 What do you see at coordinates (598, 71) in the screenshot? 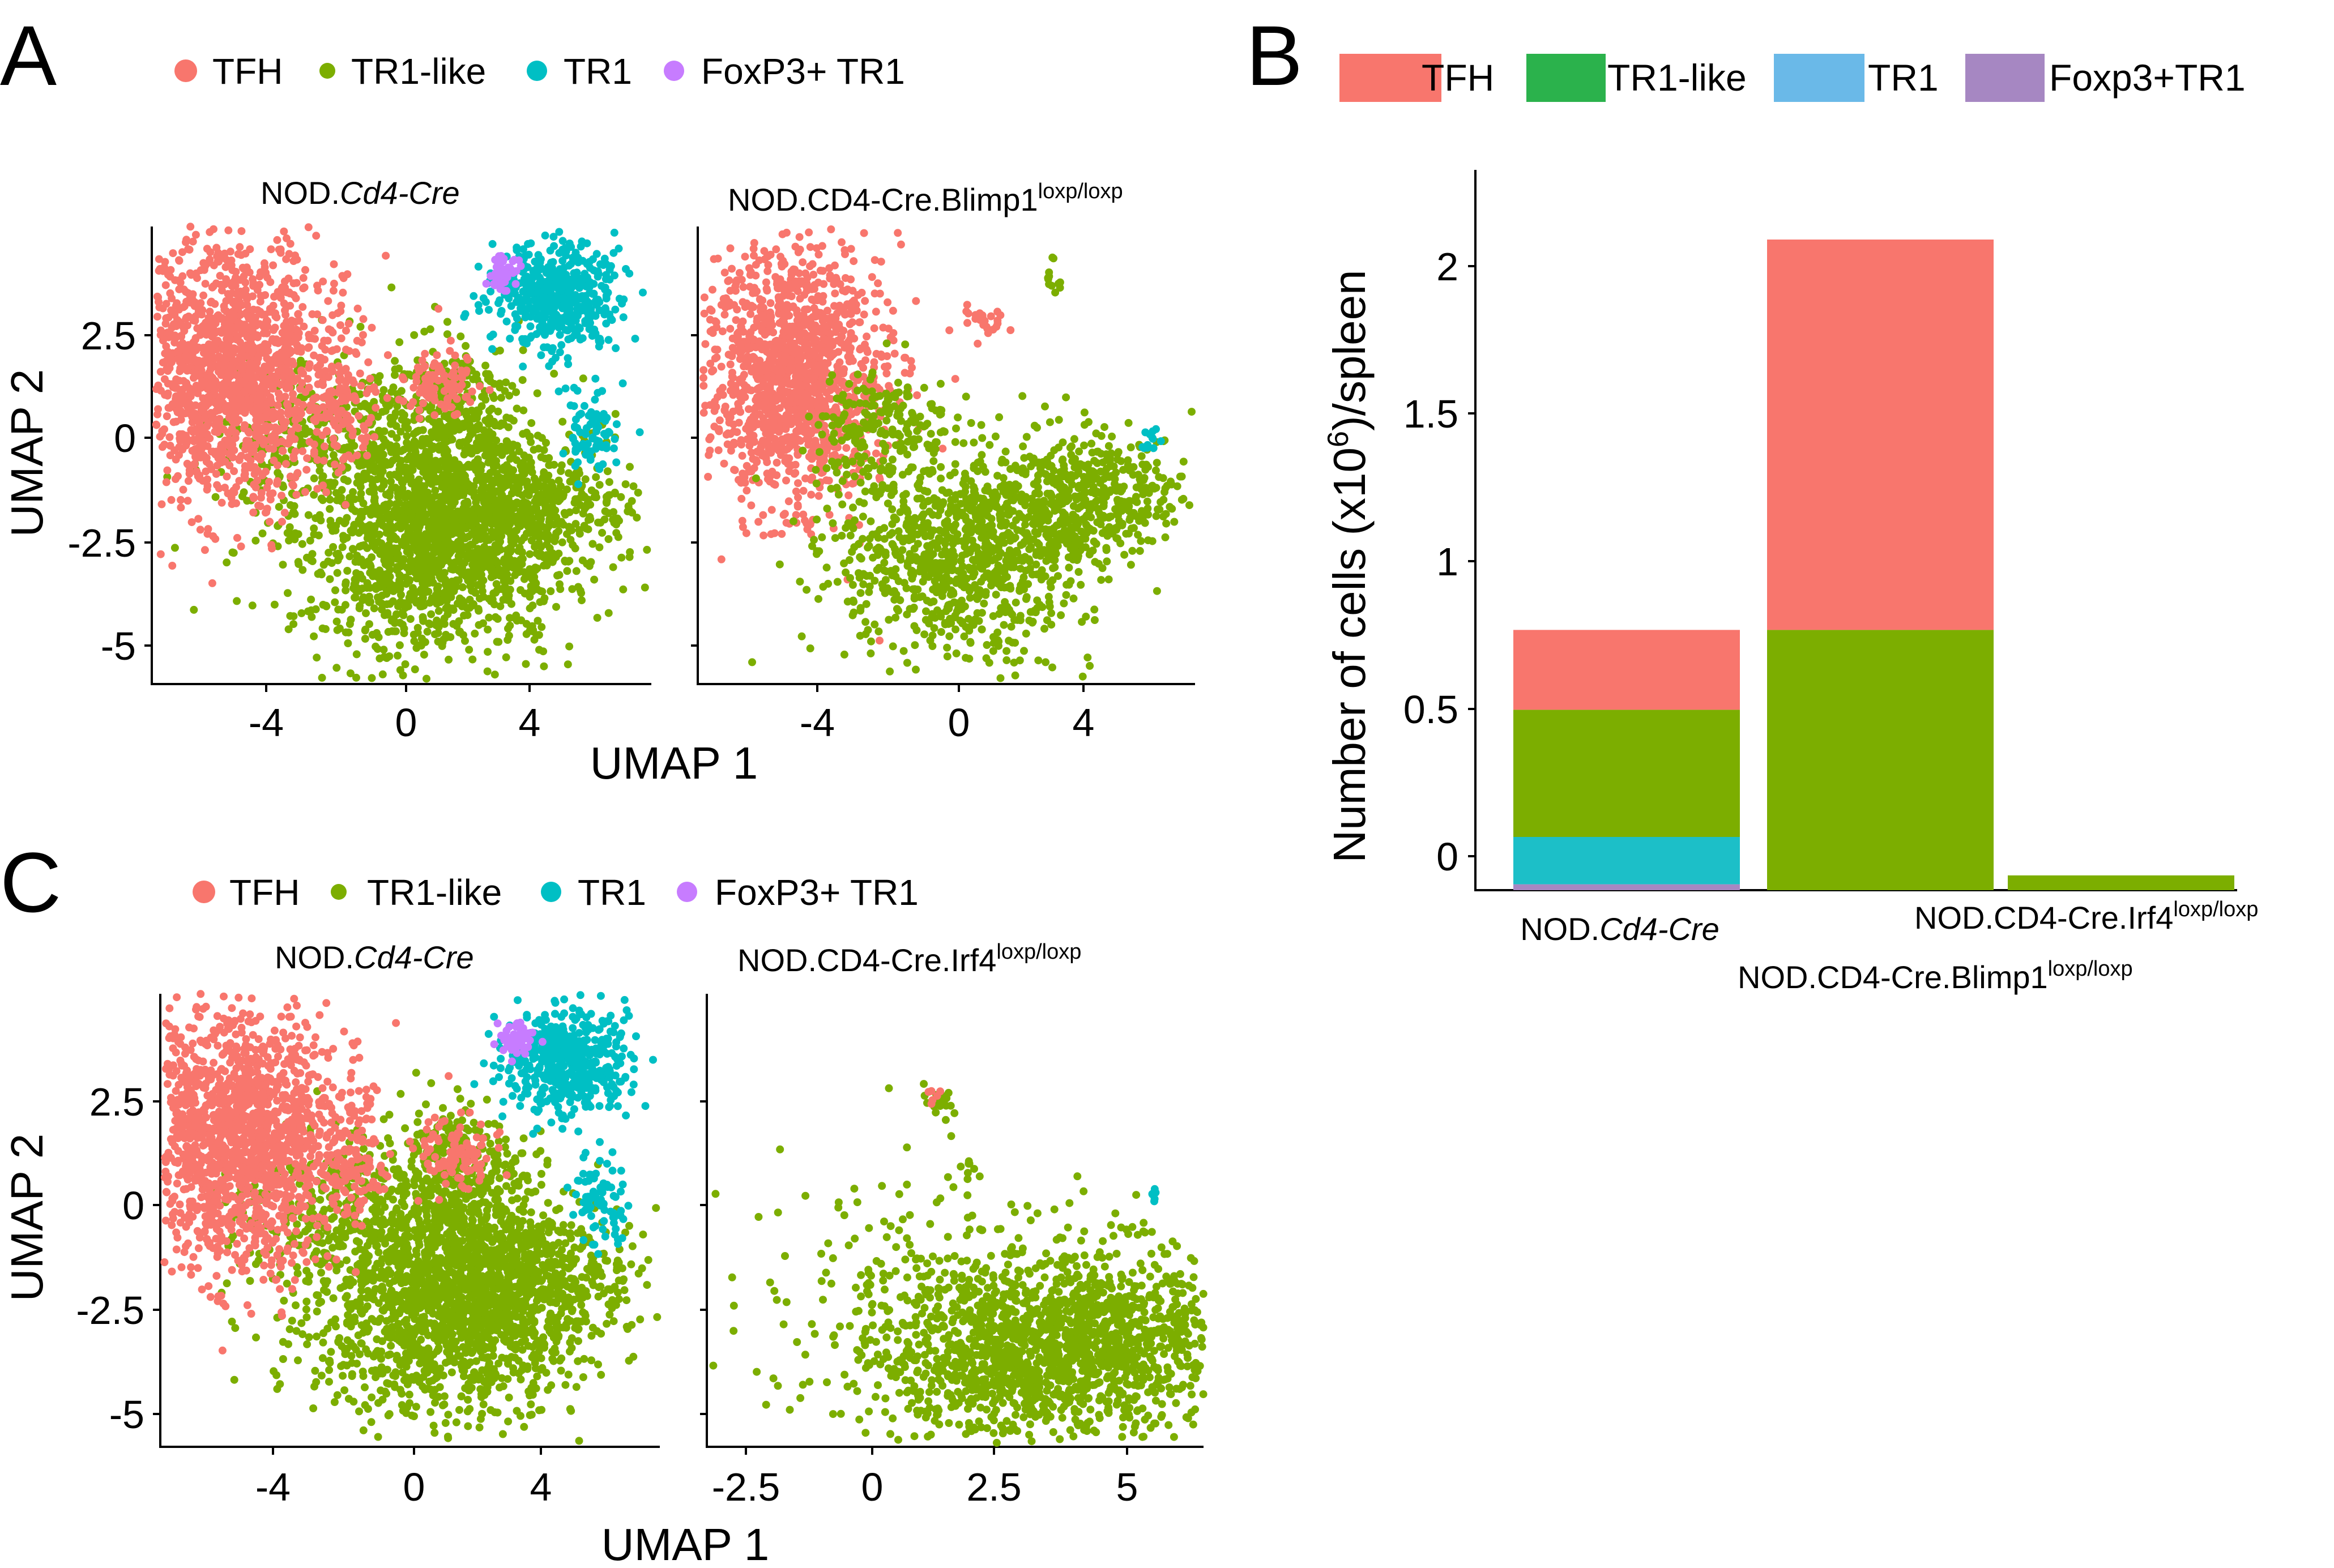
I see `legend-a-tr1-label: TR1` at bounding box center [598, 71].